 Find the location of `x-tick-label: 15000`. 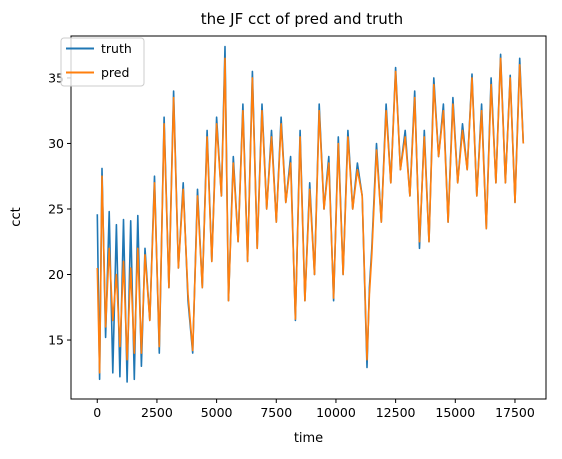

x-tick-label: 15000 is located at coordinates (455, 412).